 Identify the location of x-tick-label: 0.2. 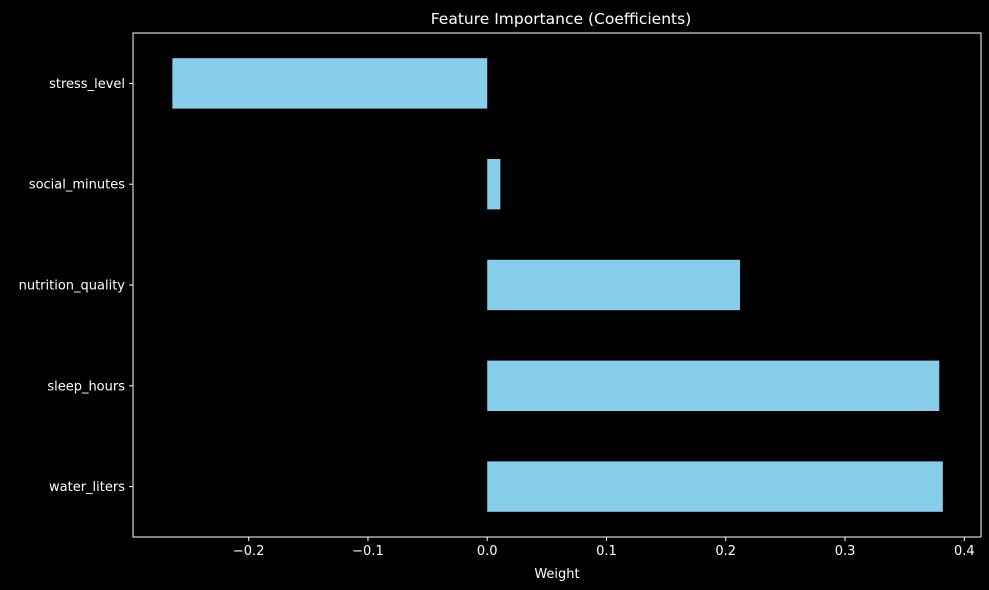
(725, 551).